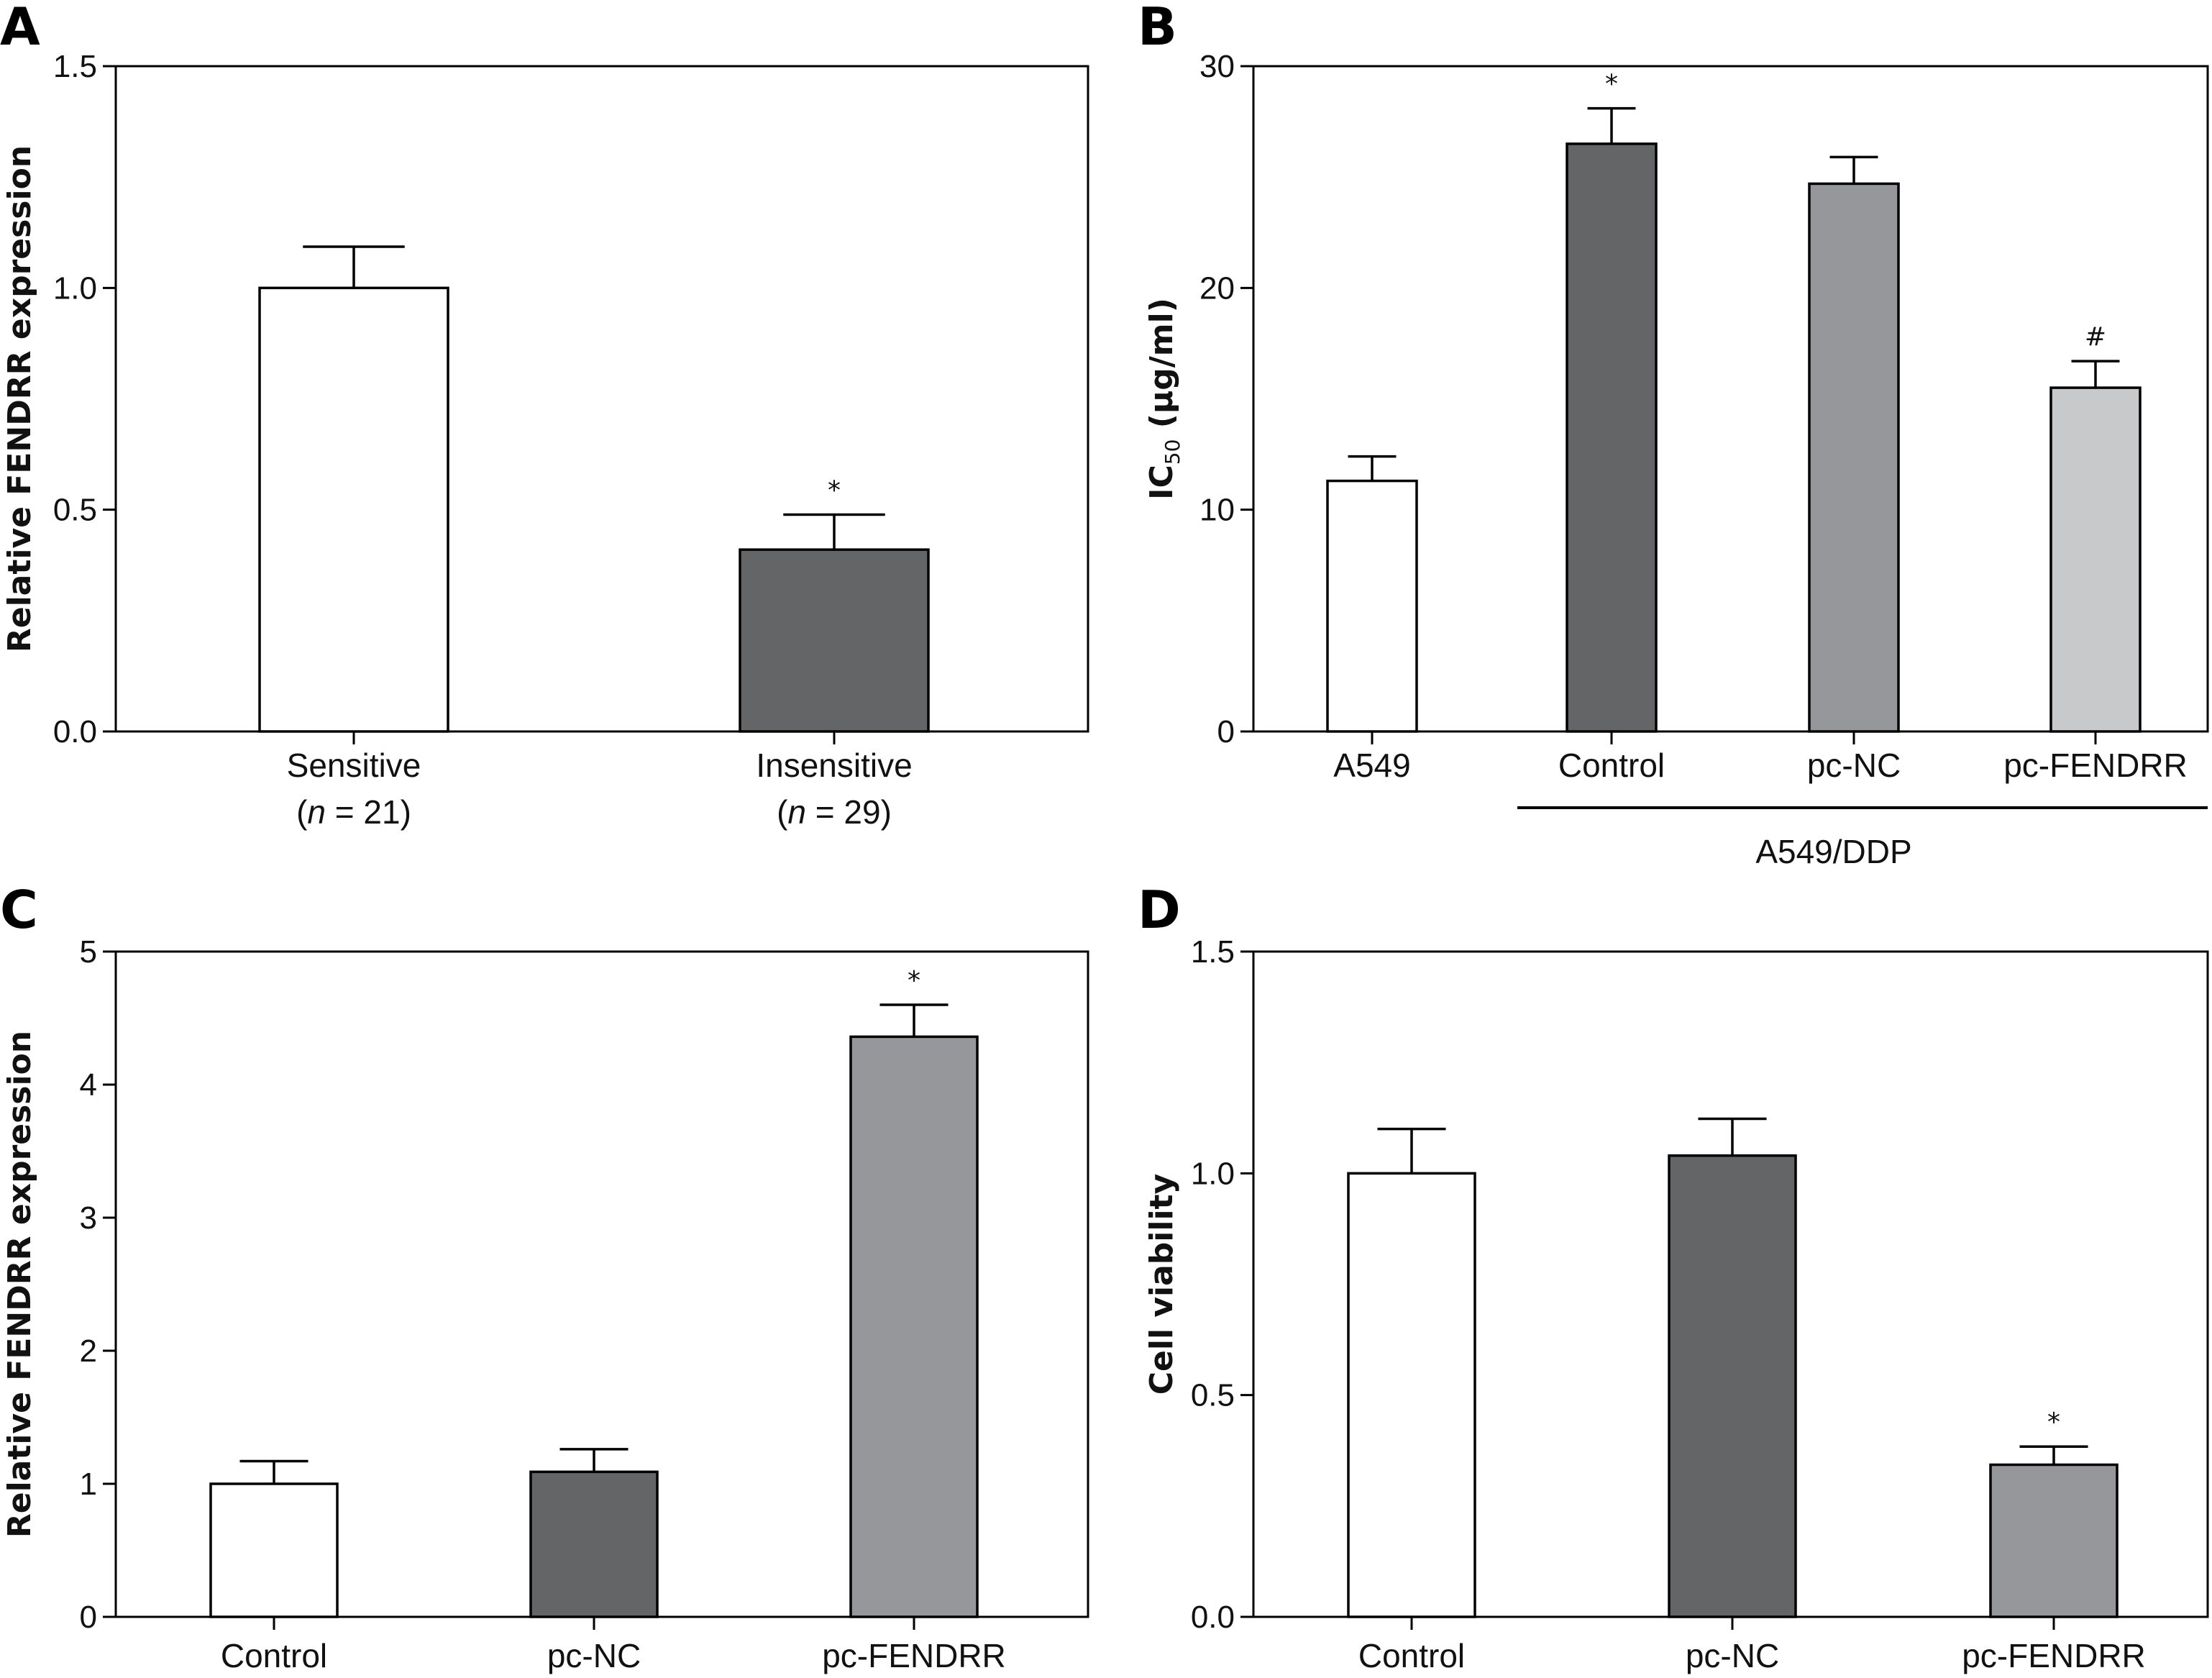 This screenshot has width=2212, height=1678. I want to click on x-tick-label: Sensitive, so click(354, 765).